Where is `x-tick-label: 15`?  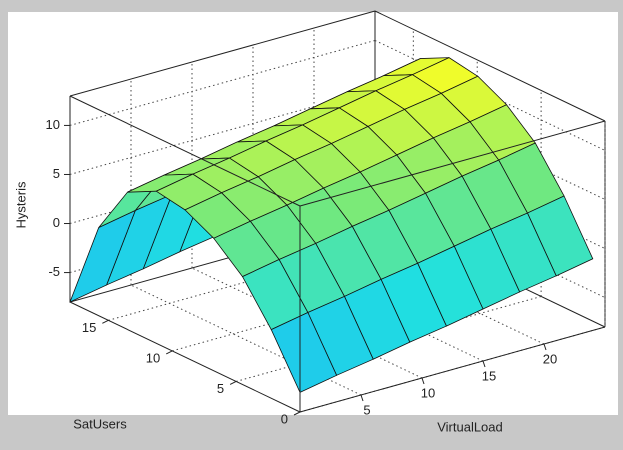 x-tick-label: 15 is located at coordinates (489, 375).